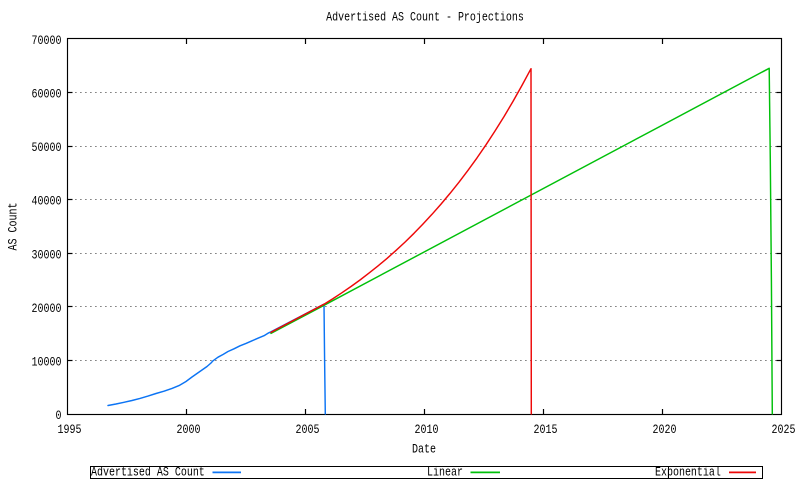 Image resolution: width=800 pixels, height=480 pixels. What do you see at coordinates (688, 473) in the screenshot?
I see `svg-text: Exponential` at bounding box center [688, 473].